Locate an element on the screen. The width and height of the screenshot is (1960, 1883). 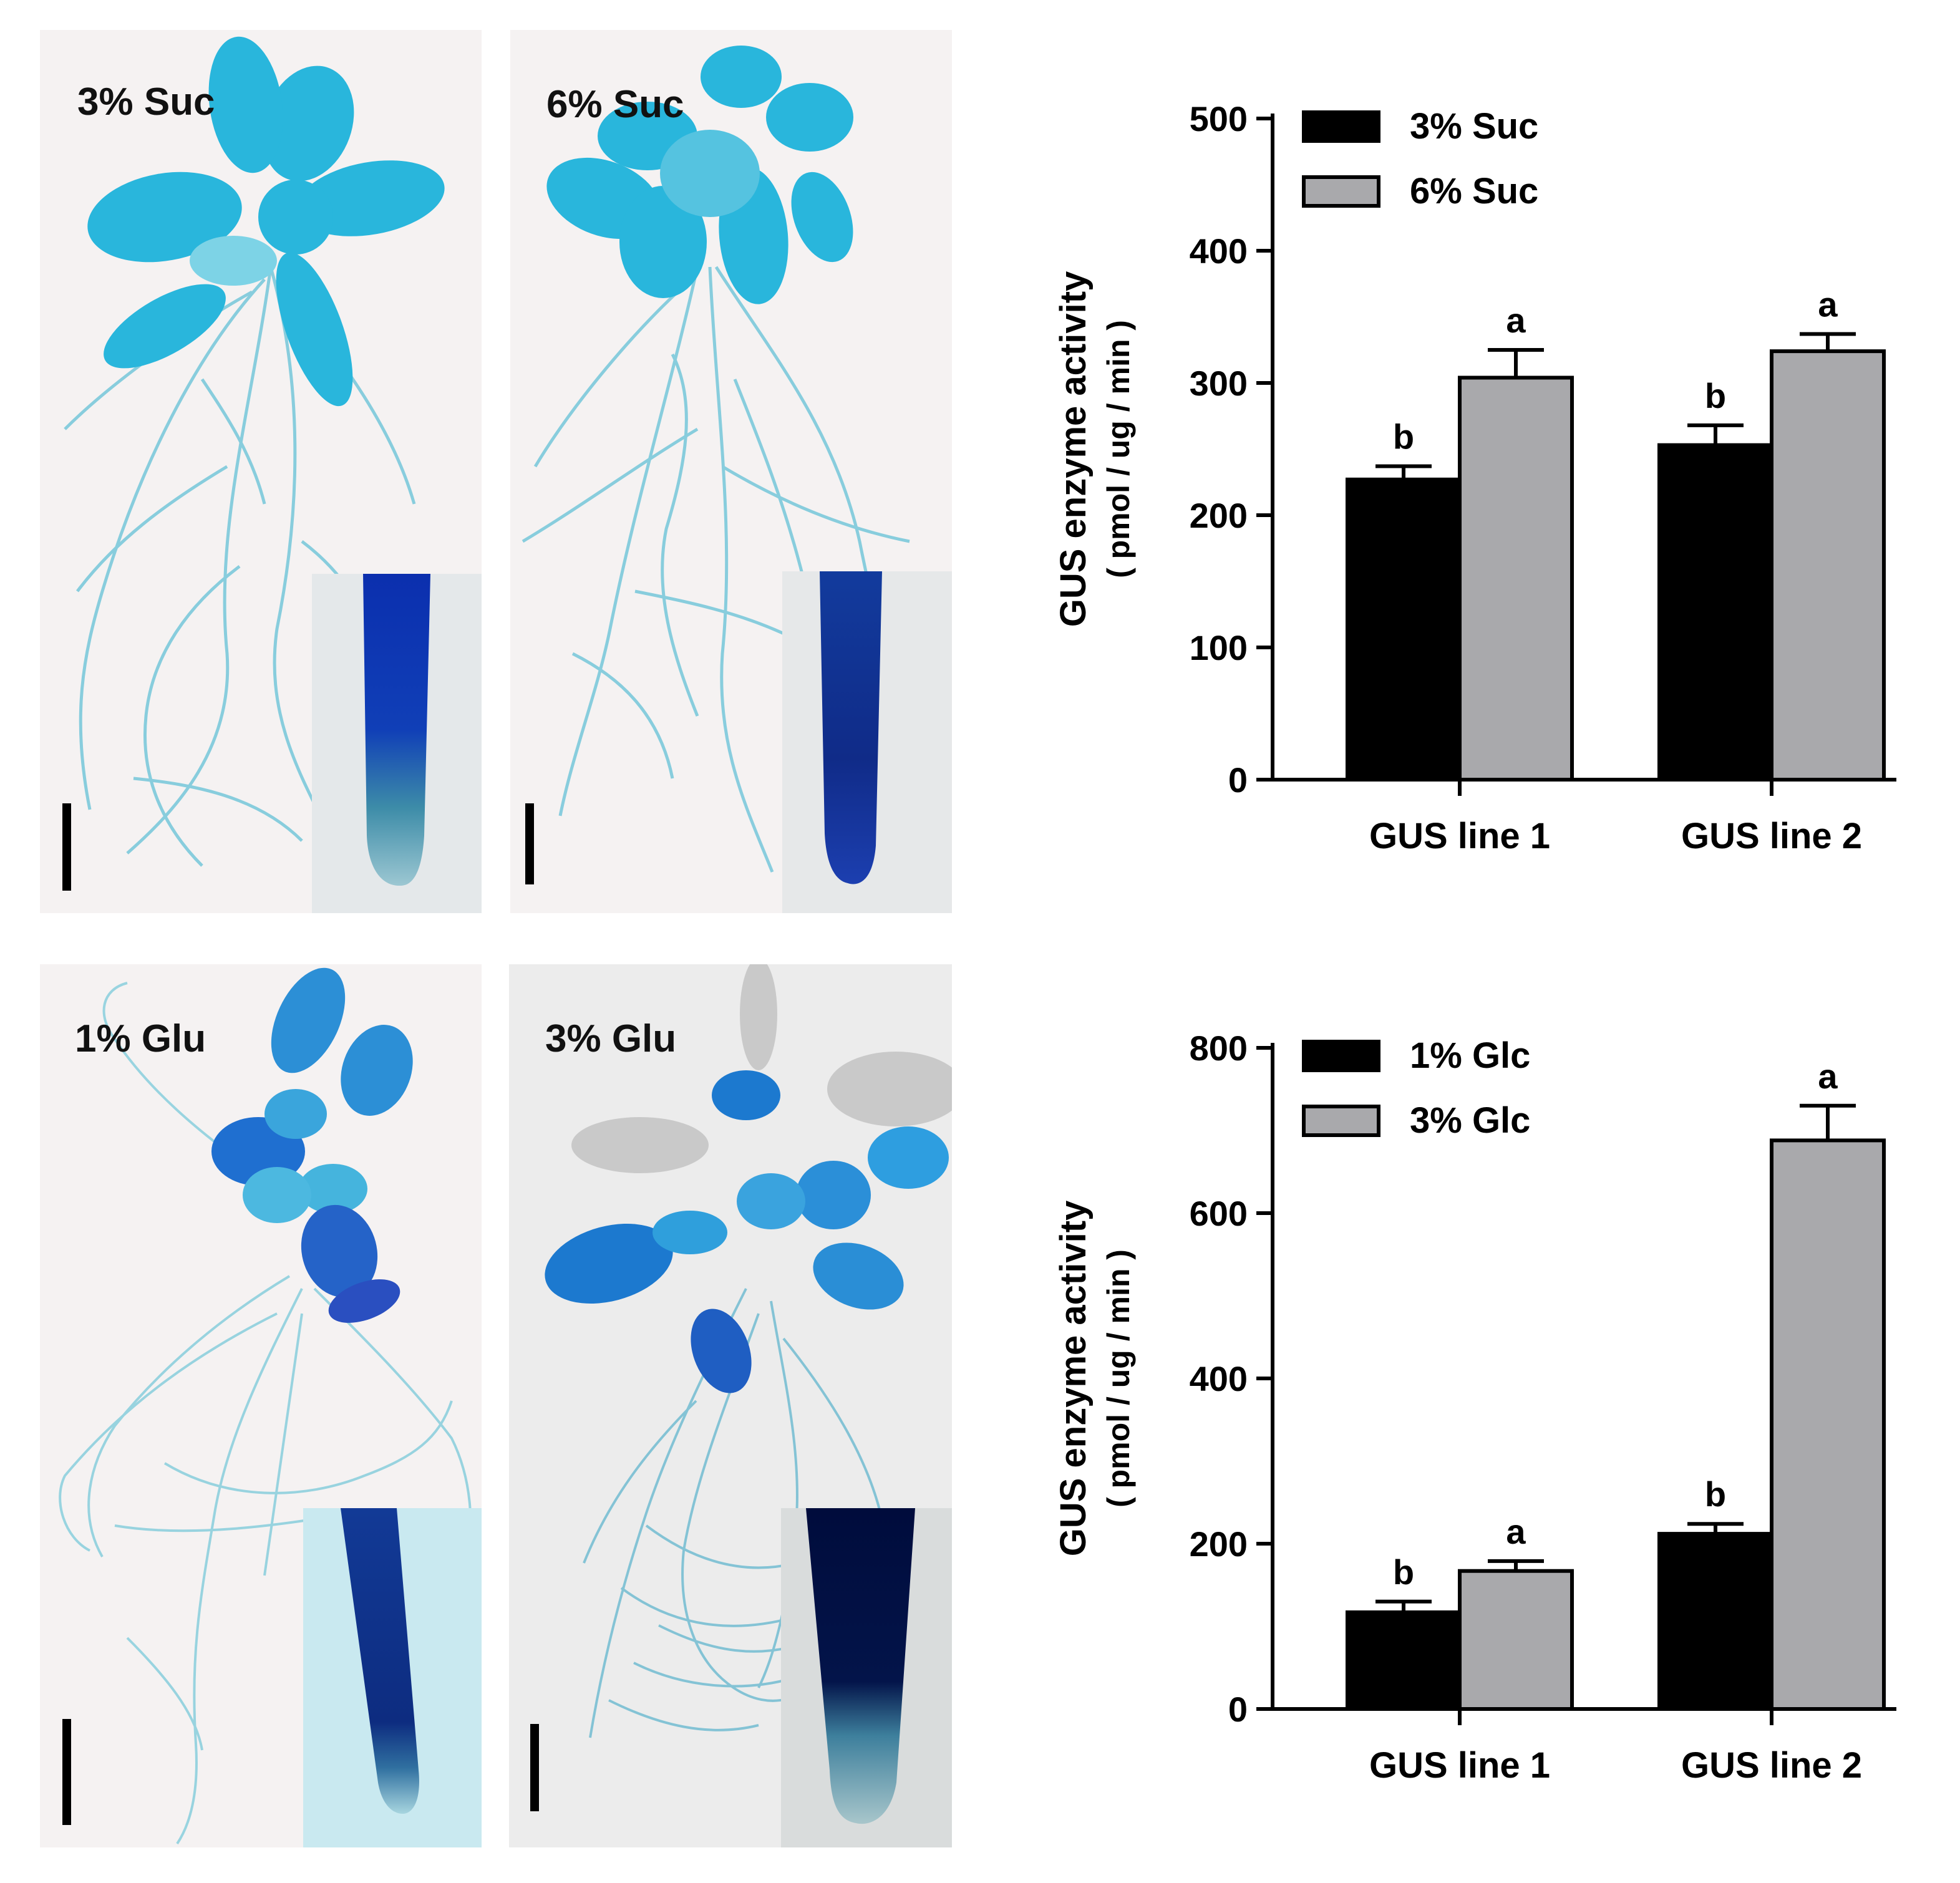
y-tick-label: 800 is located at coordinates (1219, 1048).